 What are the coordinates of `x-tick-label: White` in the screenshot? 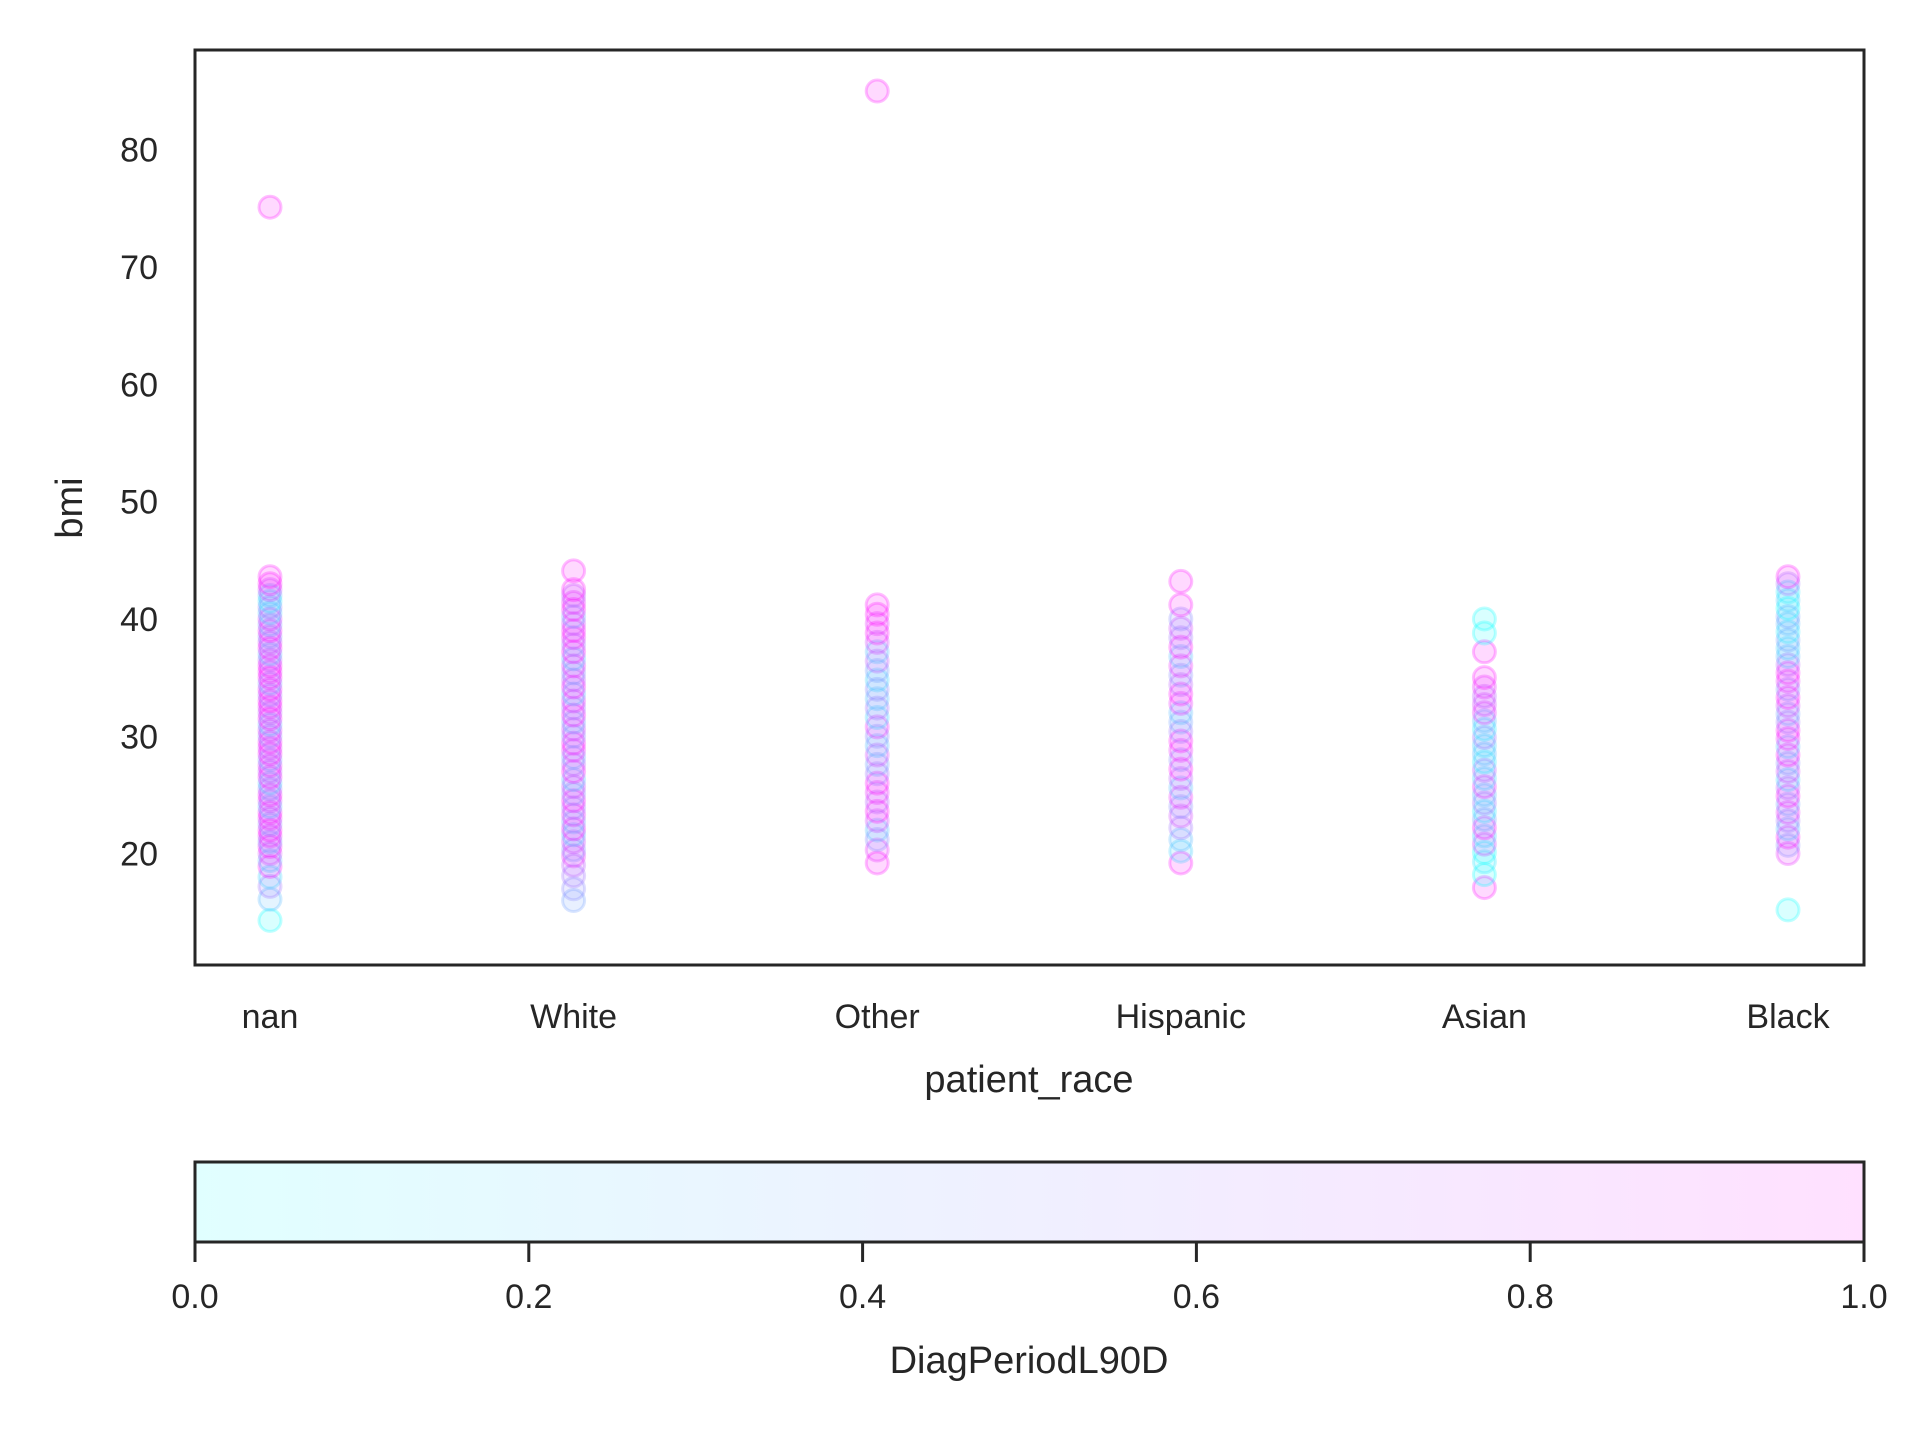 It's located at (573, 1017).